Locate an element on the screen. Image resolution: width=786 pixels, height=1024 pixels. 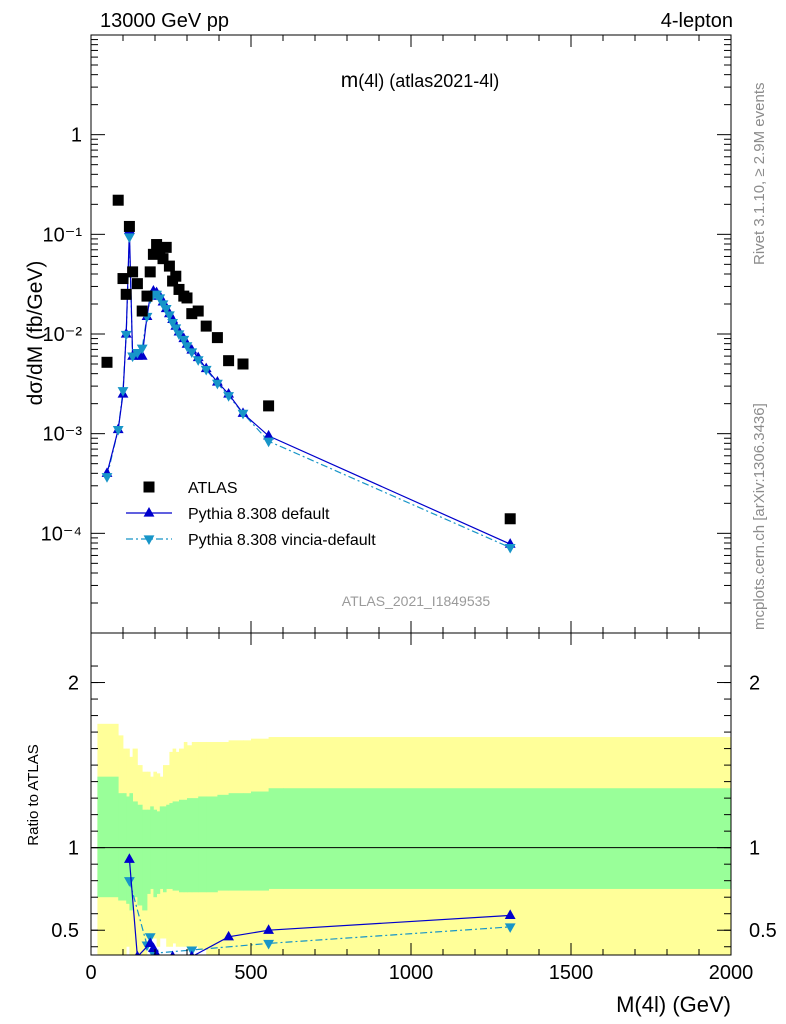
default-point is located at coordinates (142, 355).